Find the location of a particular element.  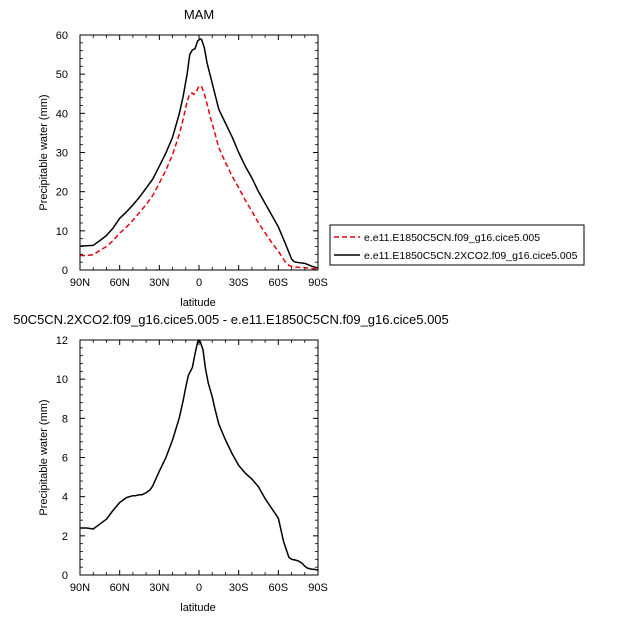

y-tick-label: 8 is located at coordinates (65, 419).